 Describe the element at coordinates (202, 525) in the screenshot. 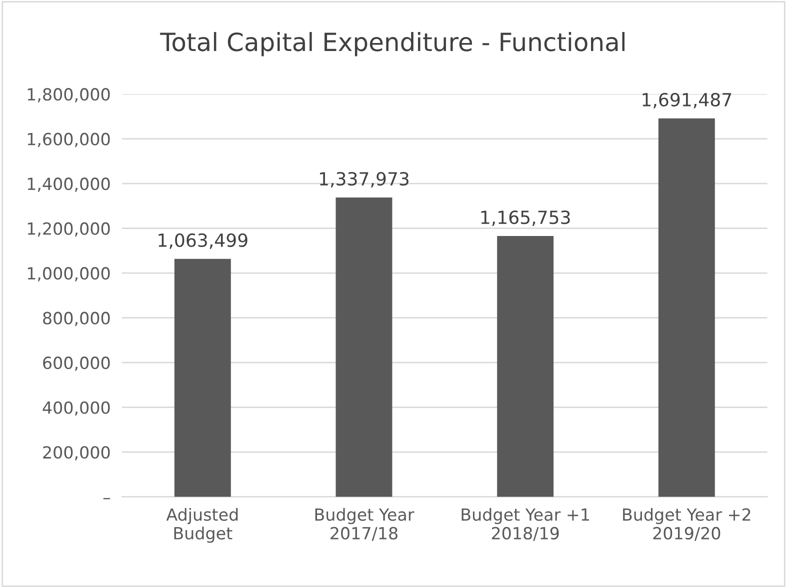

I see `x-tick-label: Adjusted Budget` at that location.